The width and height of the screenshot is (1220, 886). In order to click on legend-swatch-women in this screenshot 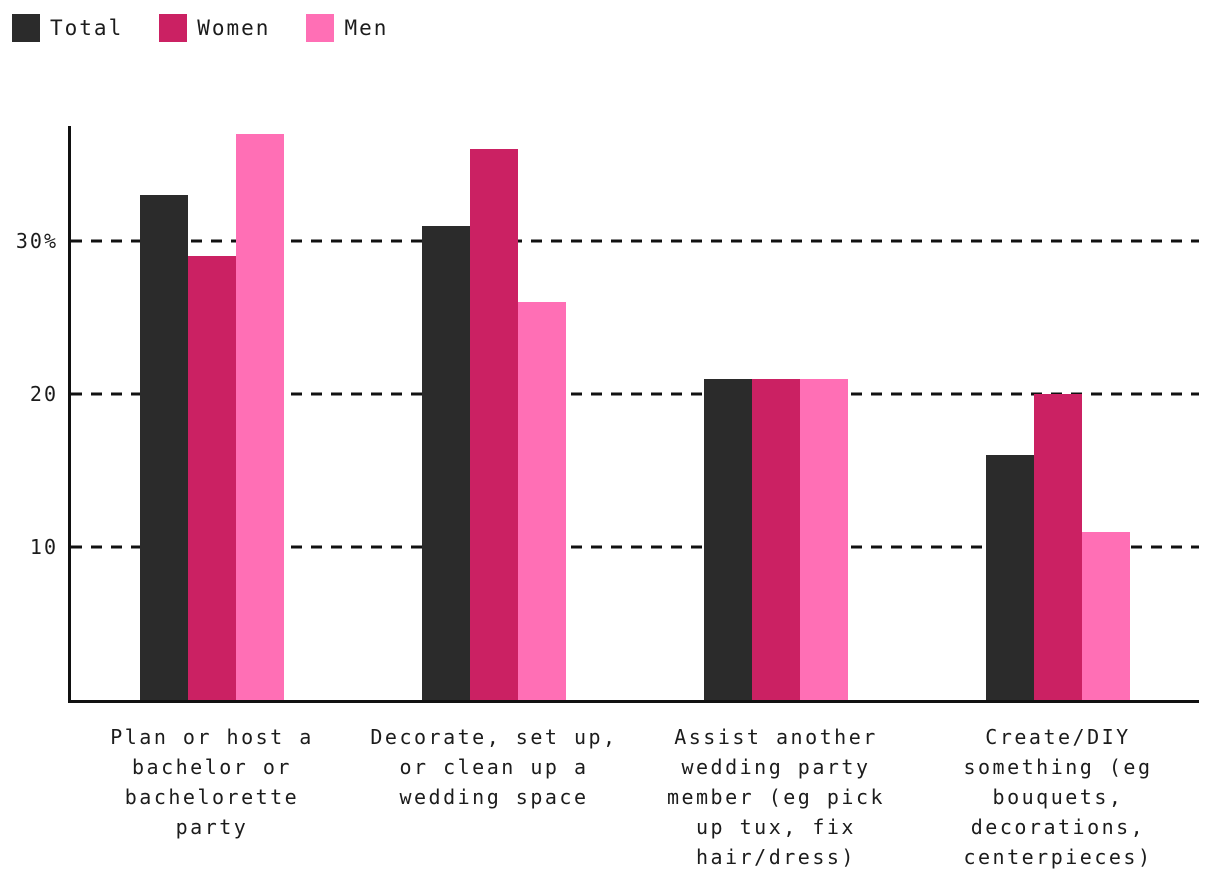, I will do `click(173, 28)`.